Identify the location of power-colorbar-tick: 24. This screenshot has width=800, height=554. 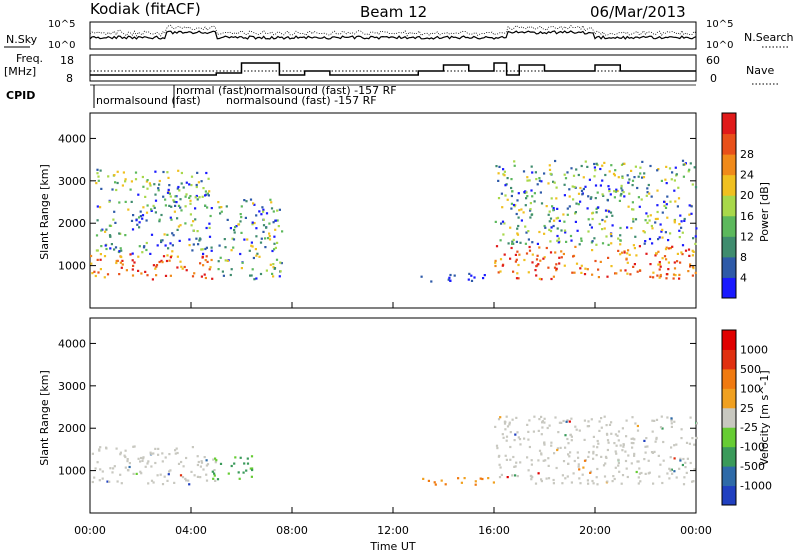
(747, 175).